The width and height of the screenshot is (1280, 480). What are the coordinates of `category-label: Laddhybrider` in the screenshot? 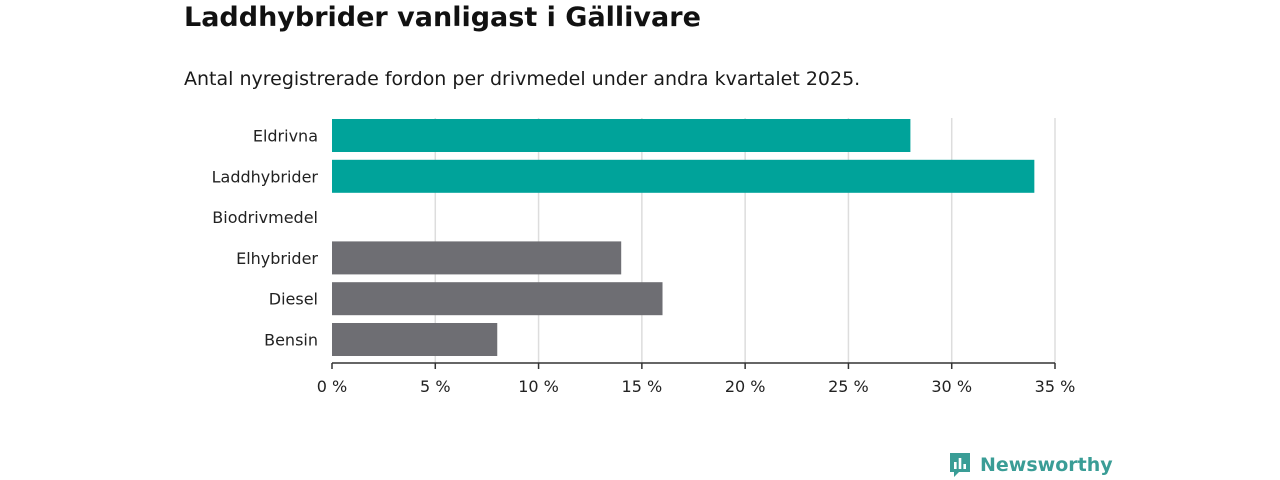 It's located at (265, 176).